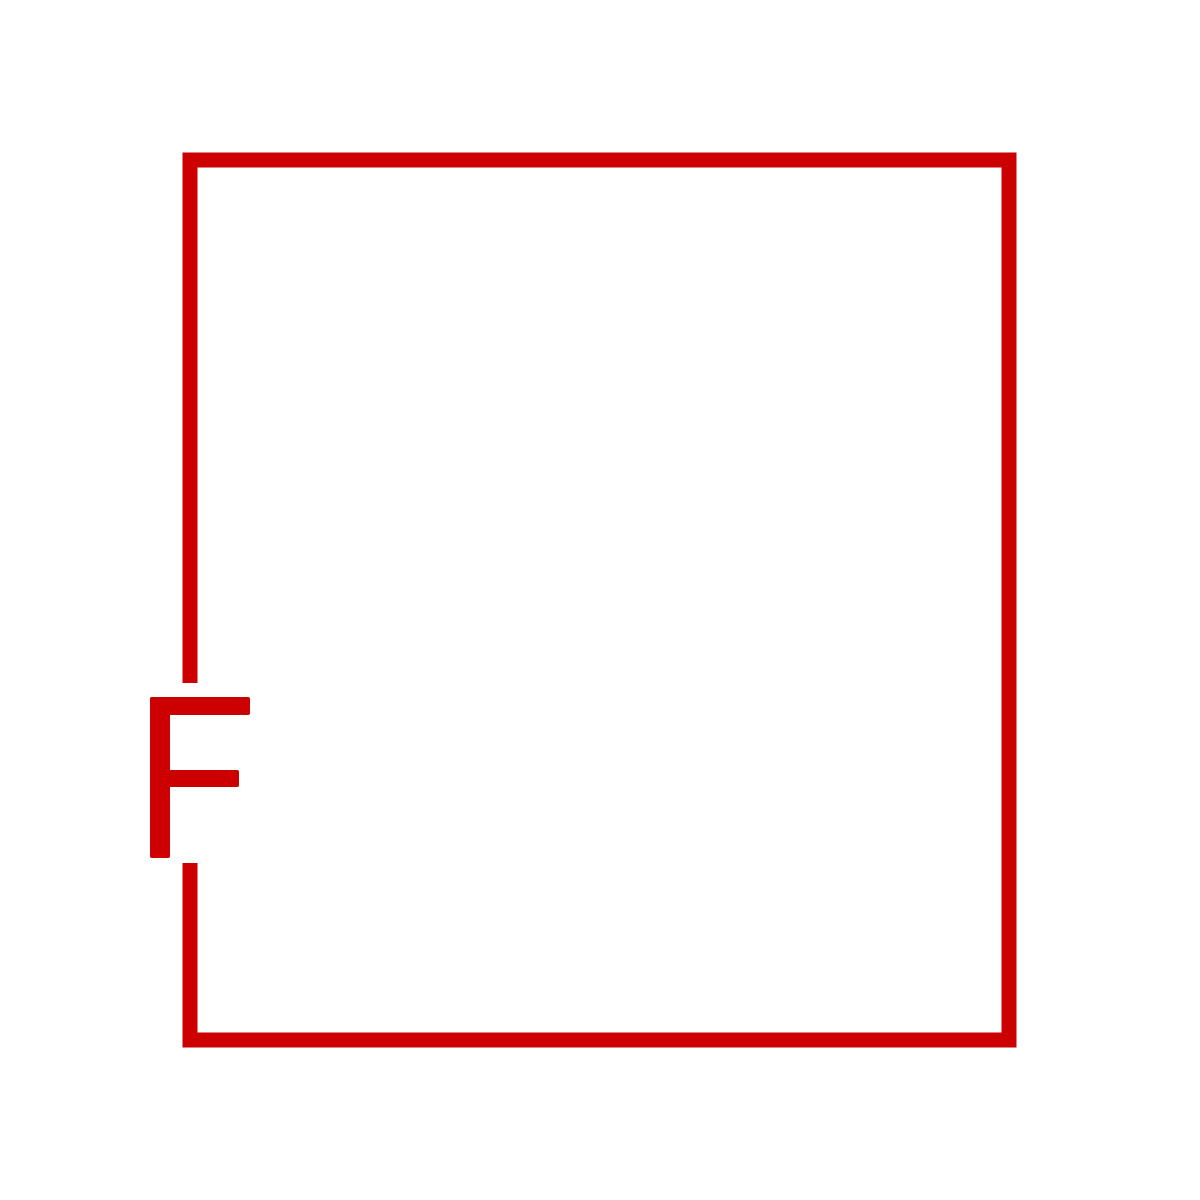 The image size is (1200, 1200). What do you see at coordinates (194, 778) in the screenshot?
I see `letter-f-middle-bar` at bounding box center [194, 778].